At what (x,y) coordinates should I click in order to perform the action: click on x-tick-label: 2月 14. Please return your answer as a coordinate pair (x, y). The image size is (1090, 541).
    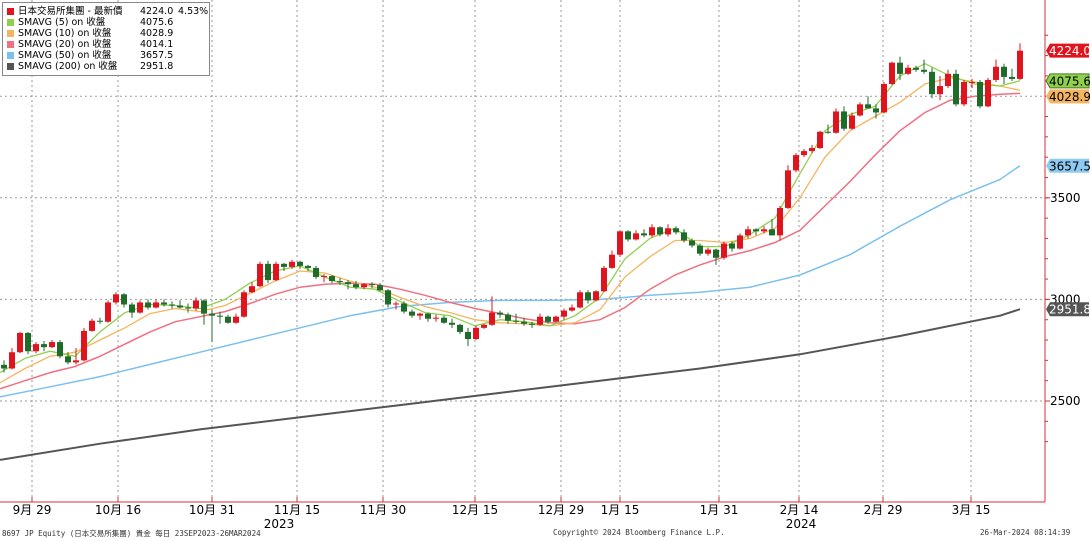
    Looking at the image, I should click on (799, 510).